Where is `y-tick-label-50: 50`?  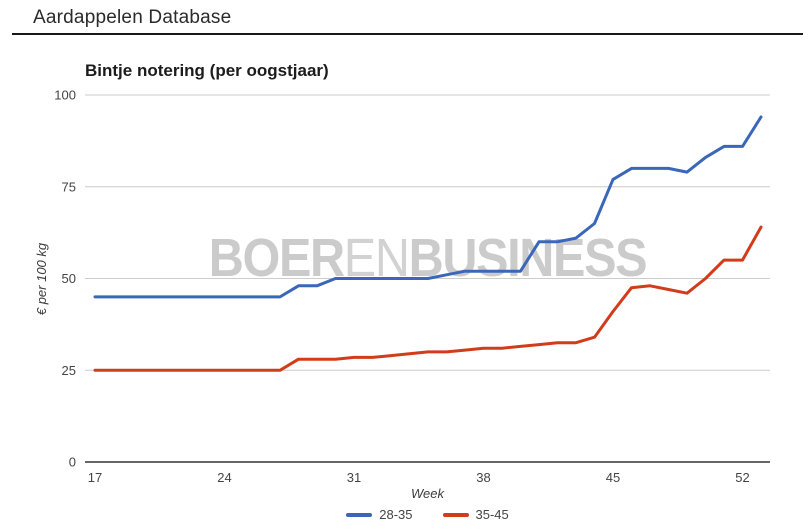 y-tick-label-50: 50 is located at coordinates (69, 278).